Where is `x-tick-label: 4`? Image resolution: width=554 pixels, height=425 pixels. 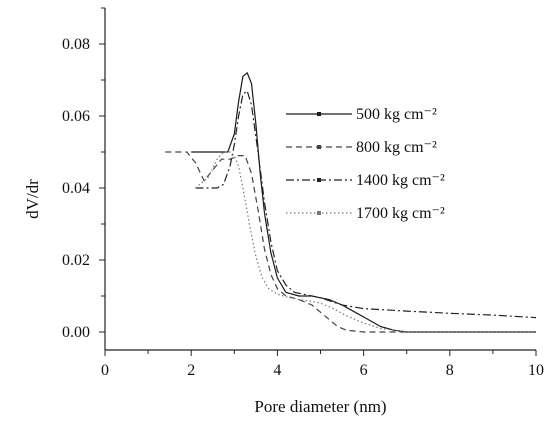 x-tick-label: 4 is located at coordinates (277, 370).